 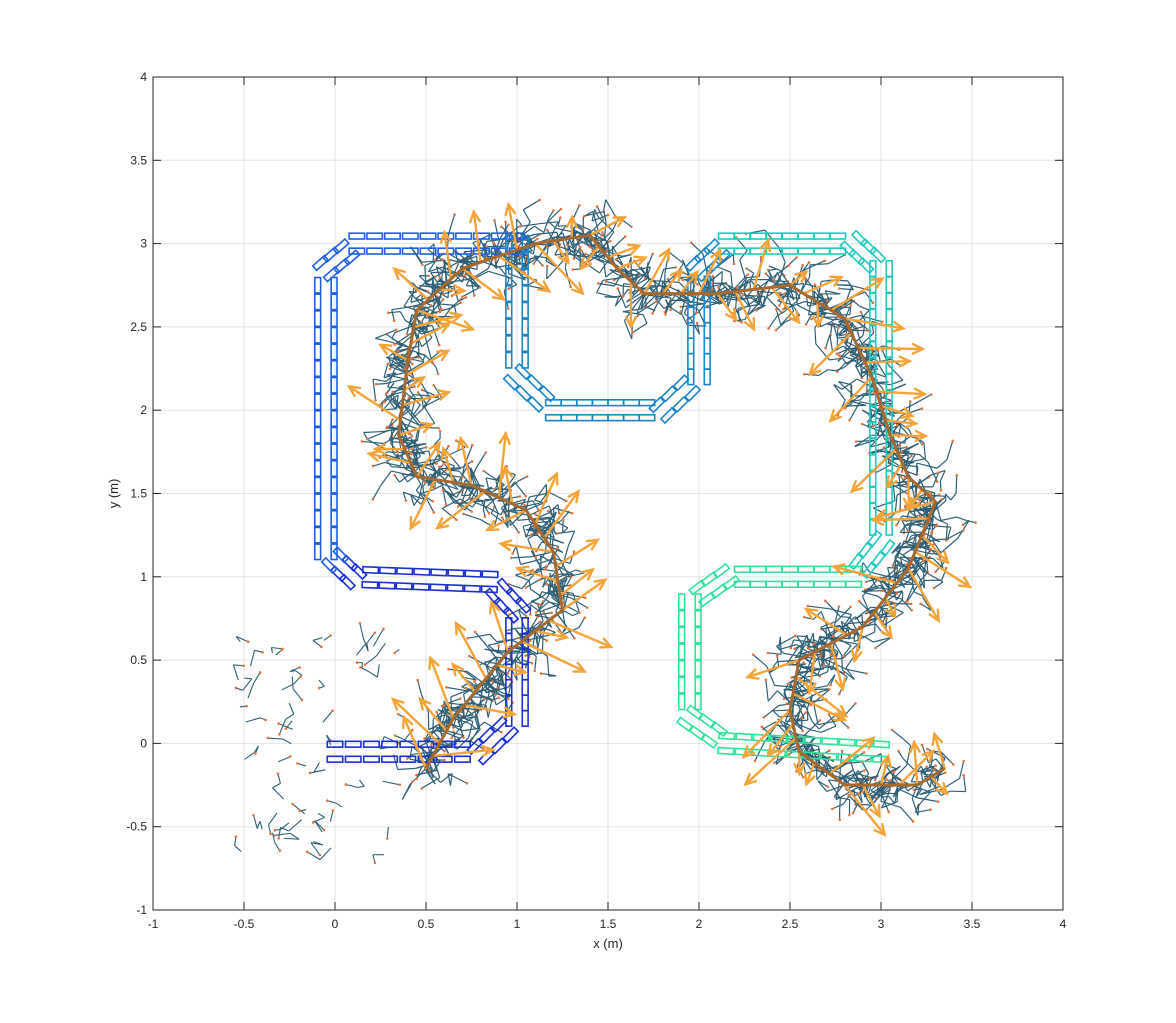 I want to click on y-tick-label: 1.5, so click(x=138, y=494).